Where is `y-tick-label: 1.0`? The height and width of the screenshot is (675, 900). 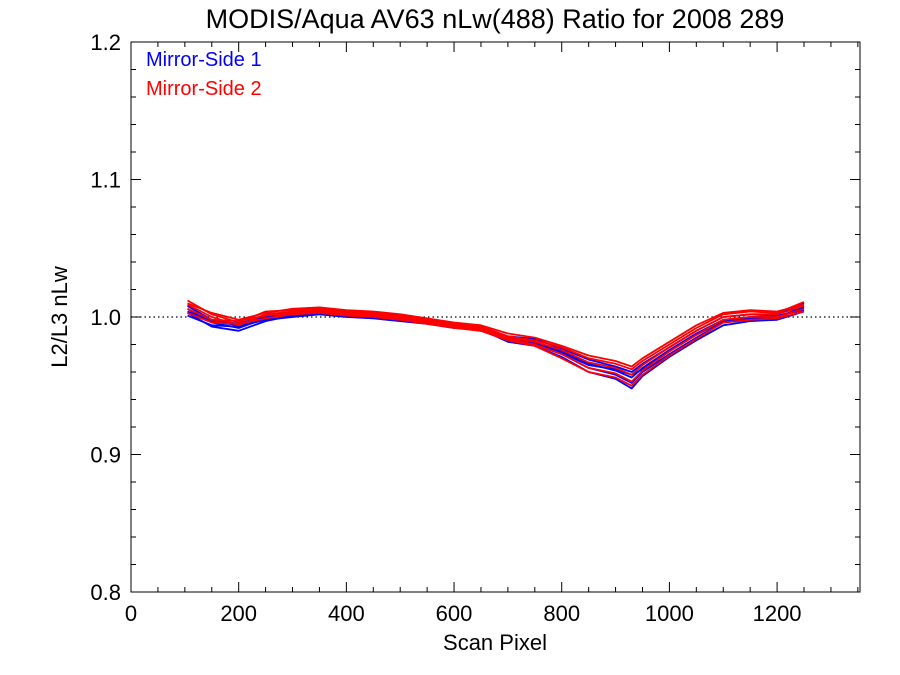 y-tick-label: 1.0 is located at coordinates (105, 317).